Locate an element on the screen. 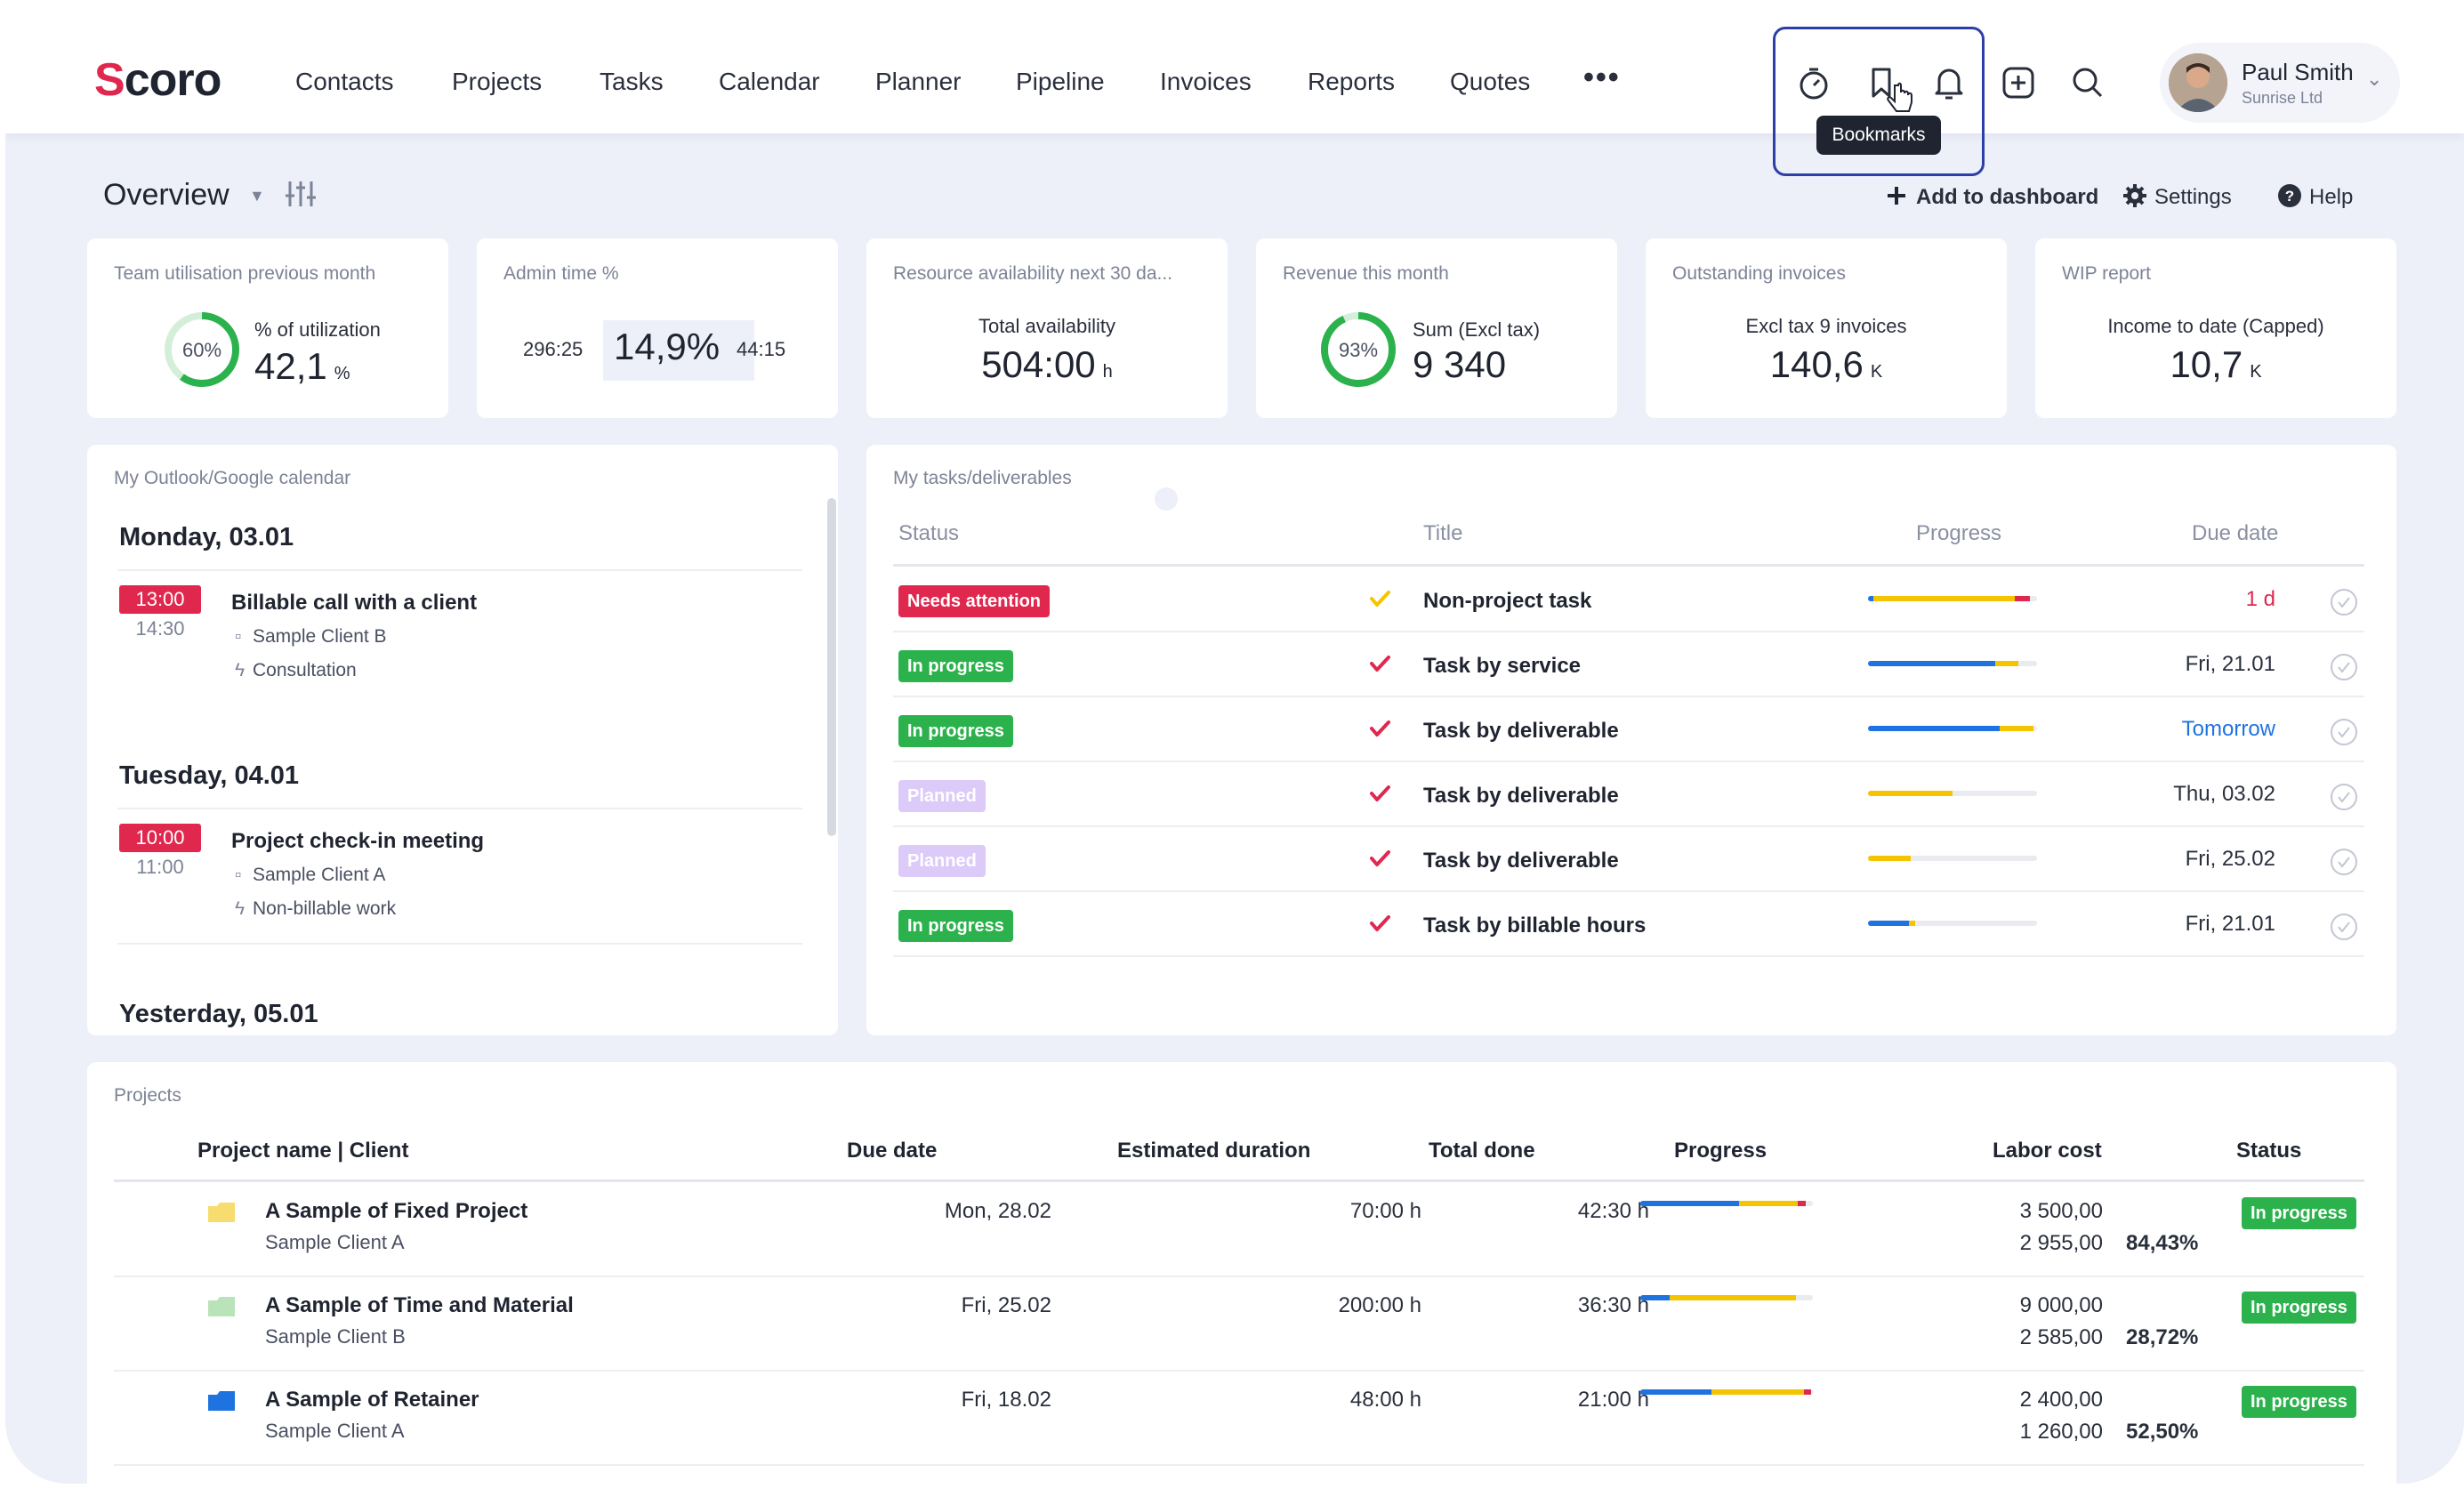 The image size is (2464, 1489). page-title: Overview is located at coordinates (166, 195).